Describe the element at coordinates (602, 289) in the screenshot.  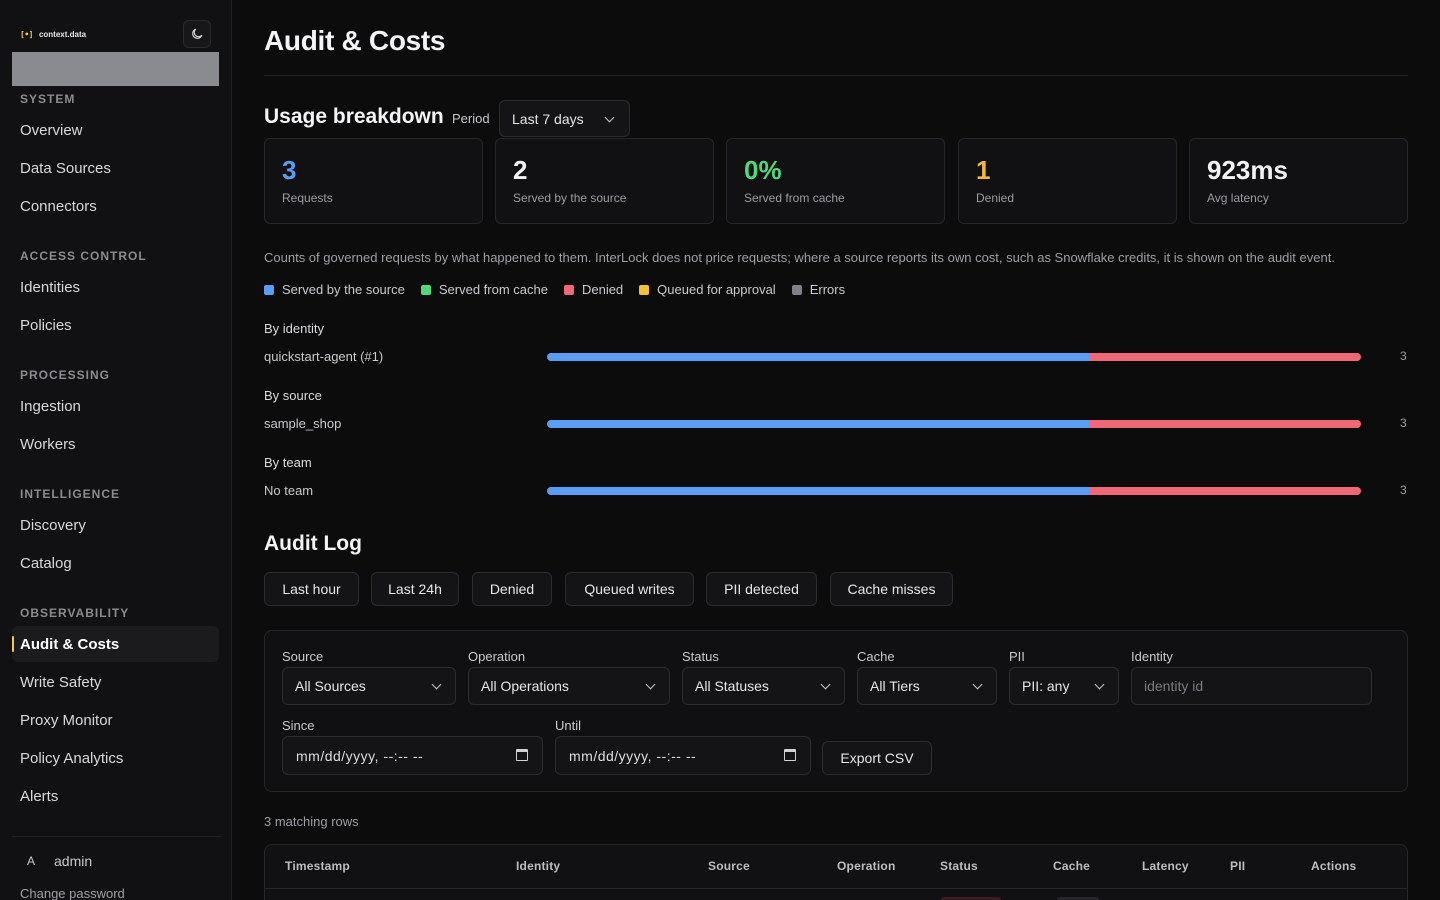
I see `legend-label: Denied` at that location.